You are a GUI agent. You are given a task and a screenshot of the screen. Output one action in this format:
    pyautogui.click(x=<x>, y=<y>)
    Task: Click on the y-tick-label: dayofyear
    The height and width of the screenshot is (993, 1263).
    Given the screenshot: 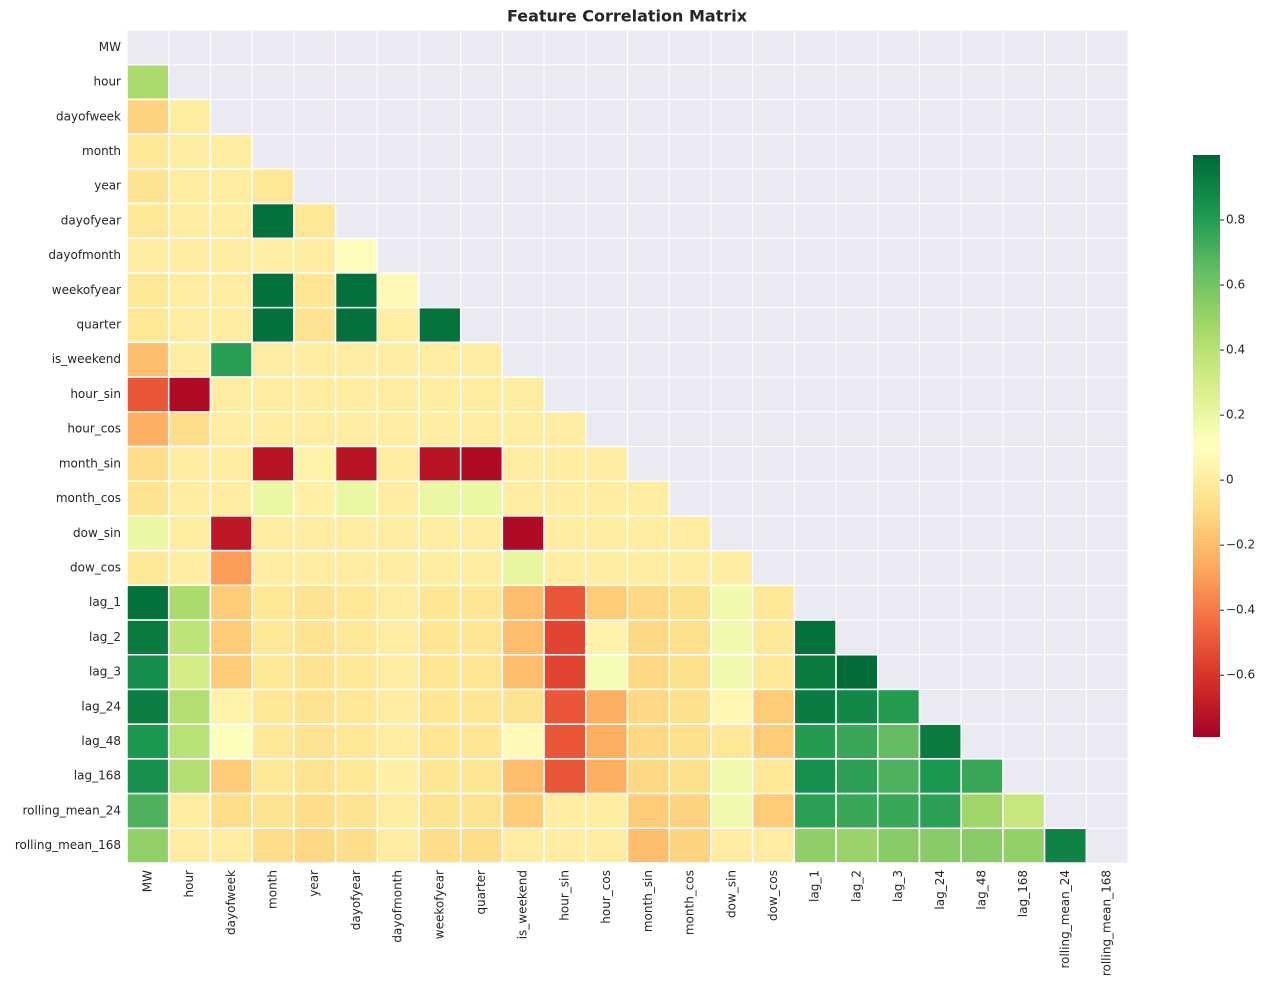 What is the action you would take?
    pyautogui.click(x=91, y=220)
    